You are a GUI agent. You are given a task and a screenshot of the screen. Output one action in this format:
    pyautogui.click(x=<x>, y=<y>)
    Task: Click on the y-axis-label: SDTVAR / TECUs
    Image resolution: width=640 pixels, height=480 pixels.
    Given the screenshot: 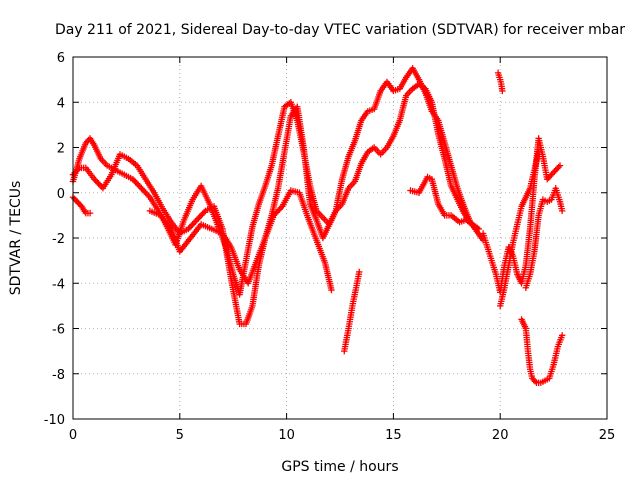 What is the action you would take?
    pyautogui.click(x=16, y=238)
    